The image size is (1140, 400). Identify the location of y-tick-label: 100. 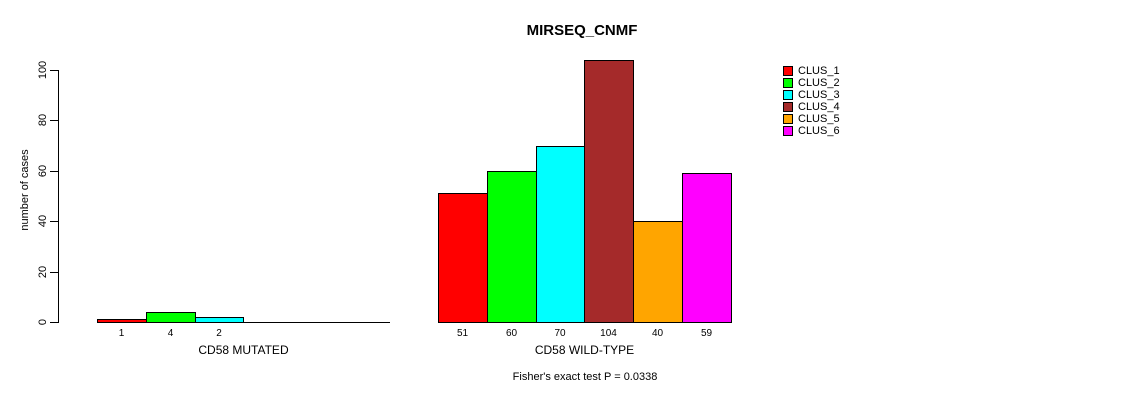
(43, 70).